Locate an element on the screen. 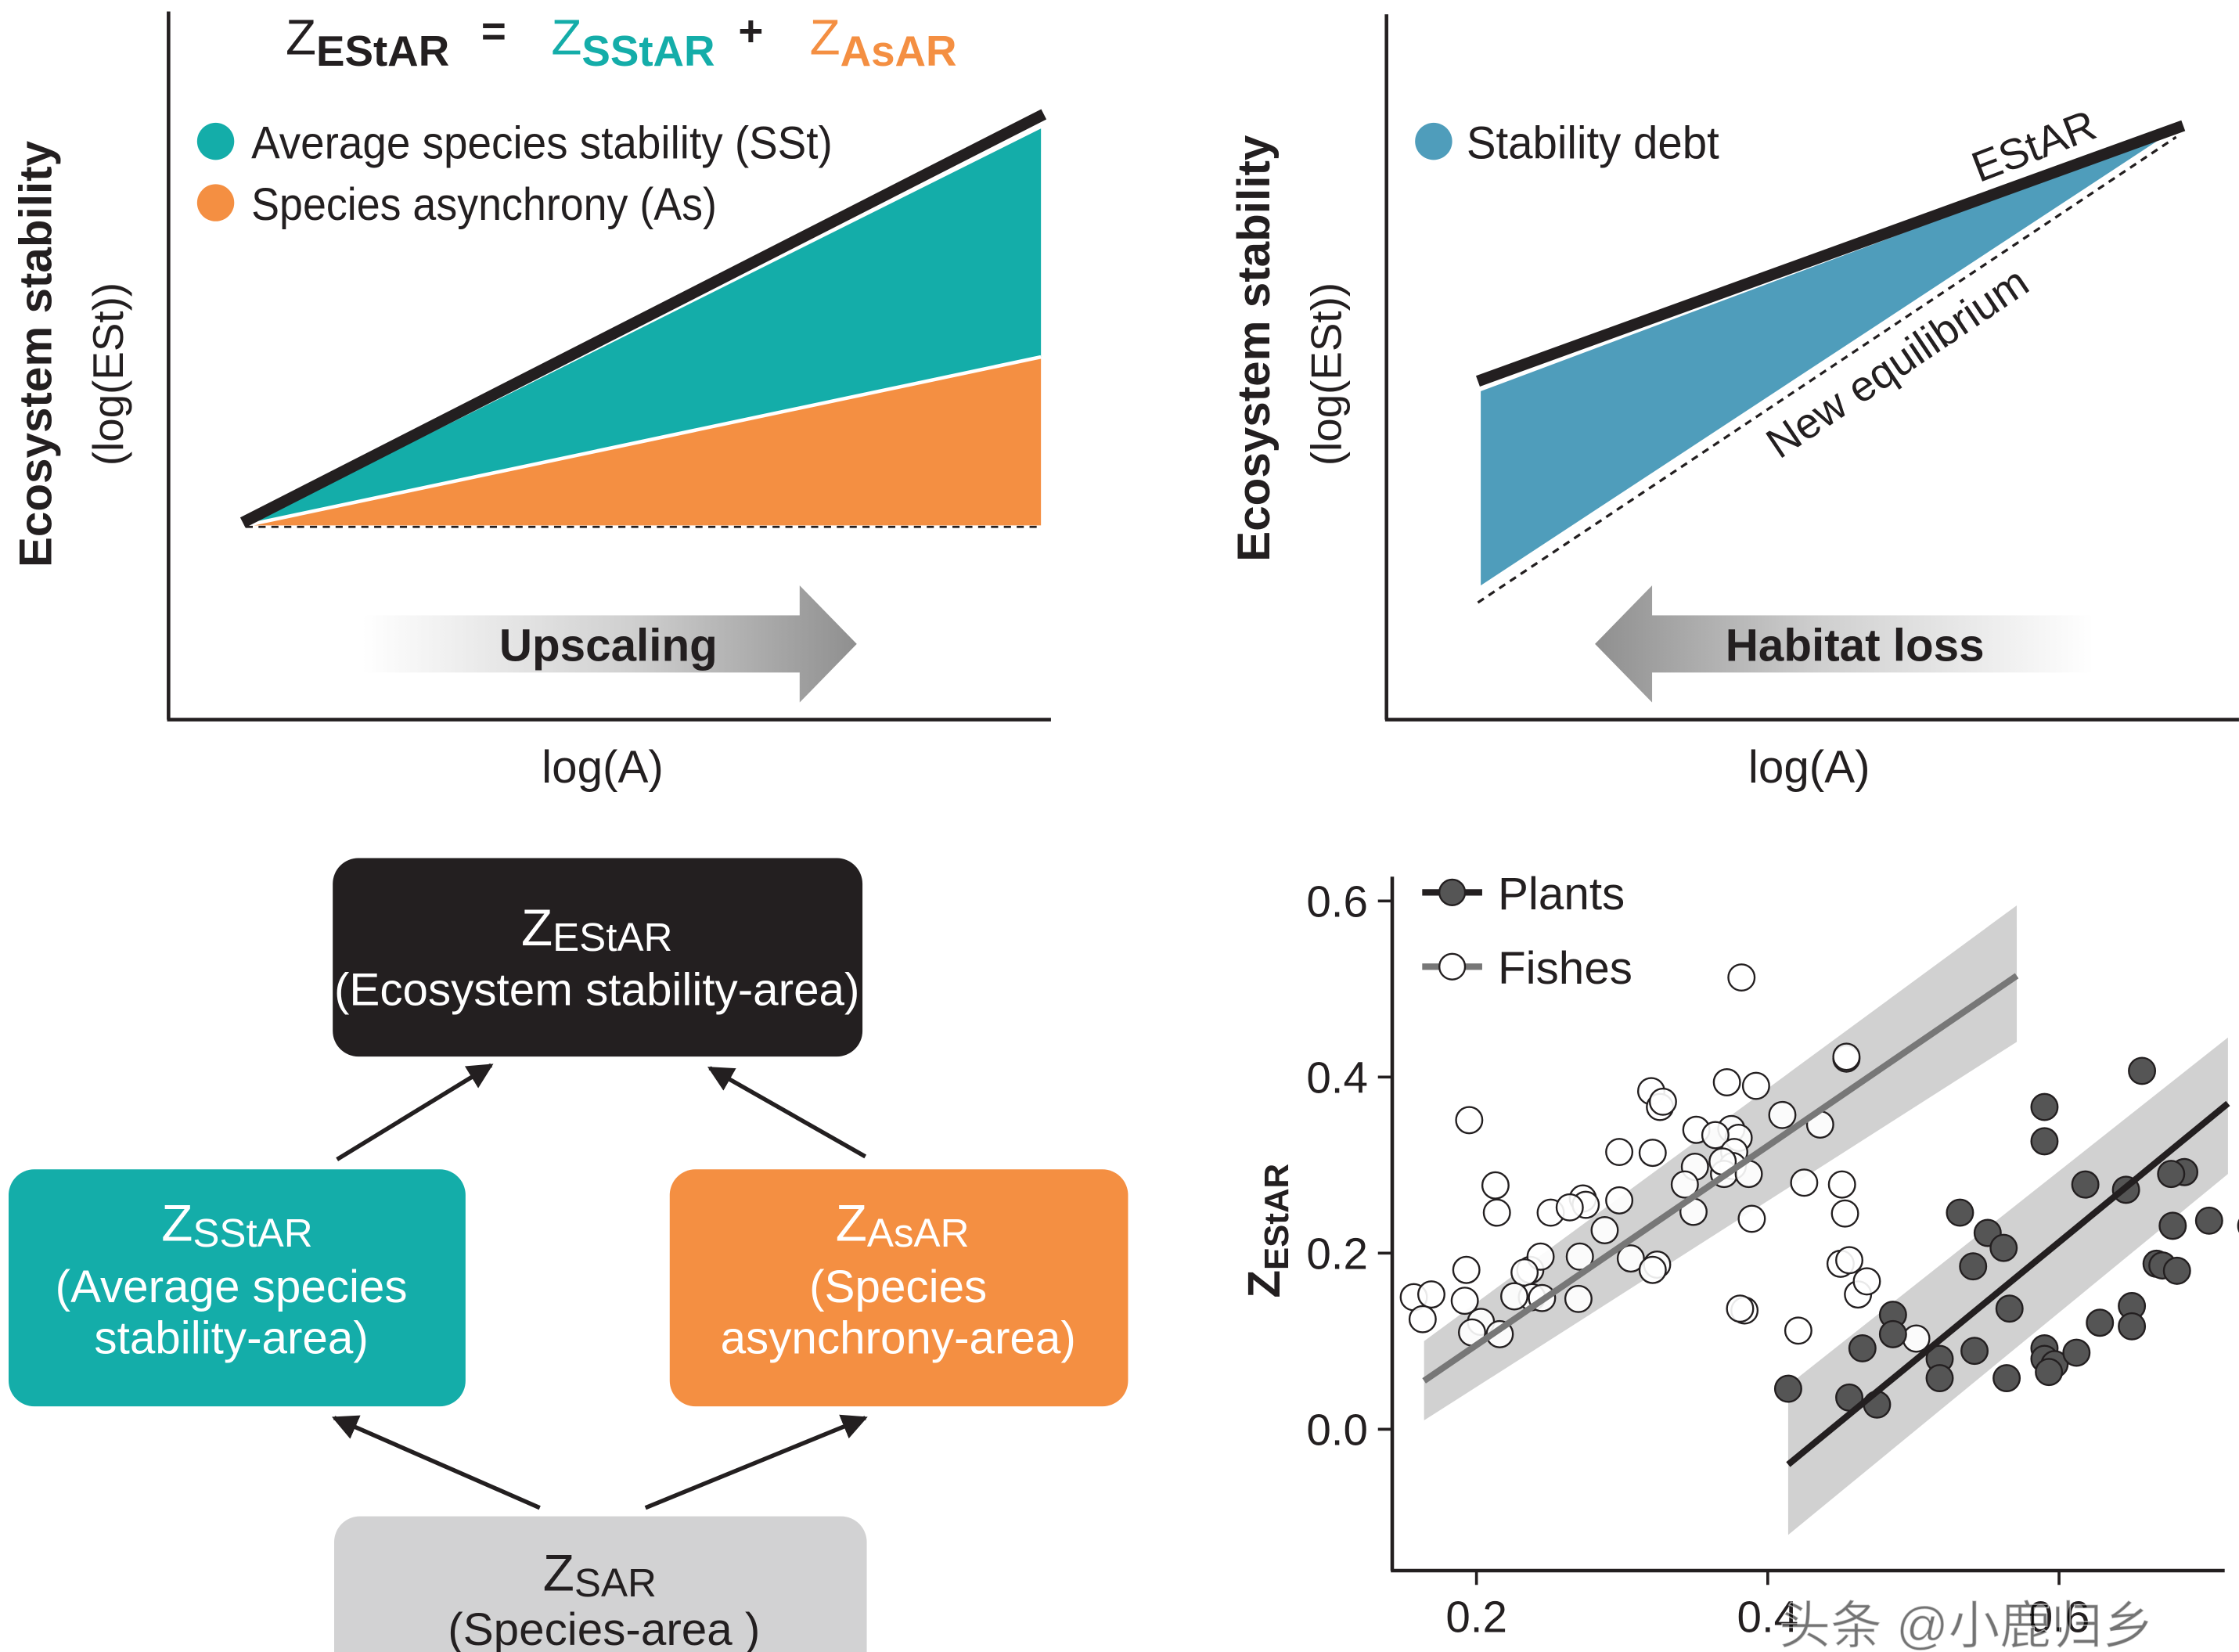 The width and height of the screenshot is (2239, 1652). fishes-fit-line is located at coordinates (1720, 1178).